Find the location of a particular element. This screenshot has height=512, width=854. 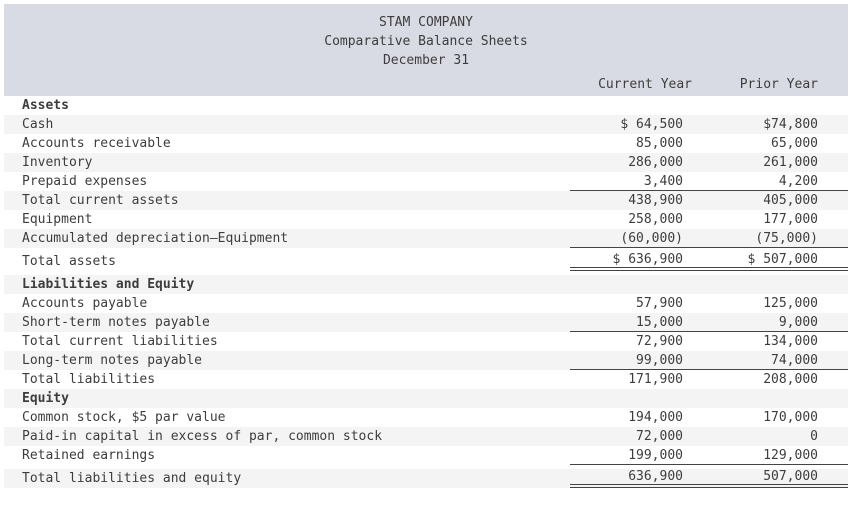

table-row: Short-term notes payable 15,000 9,000 is located at coordinates (426, 322).